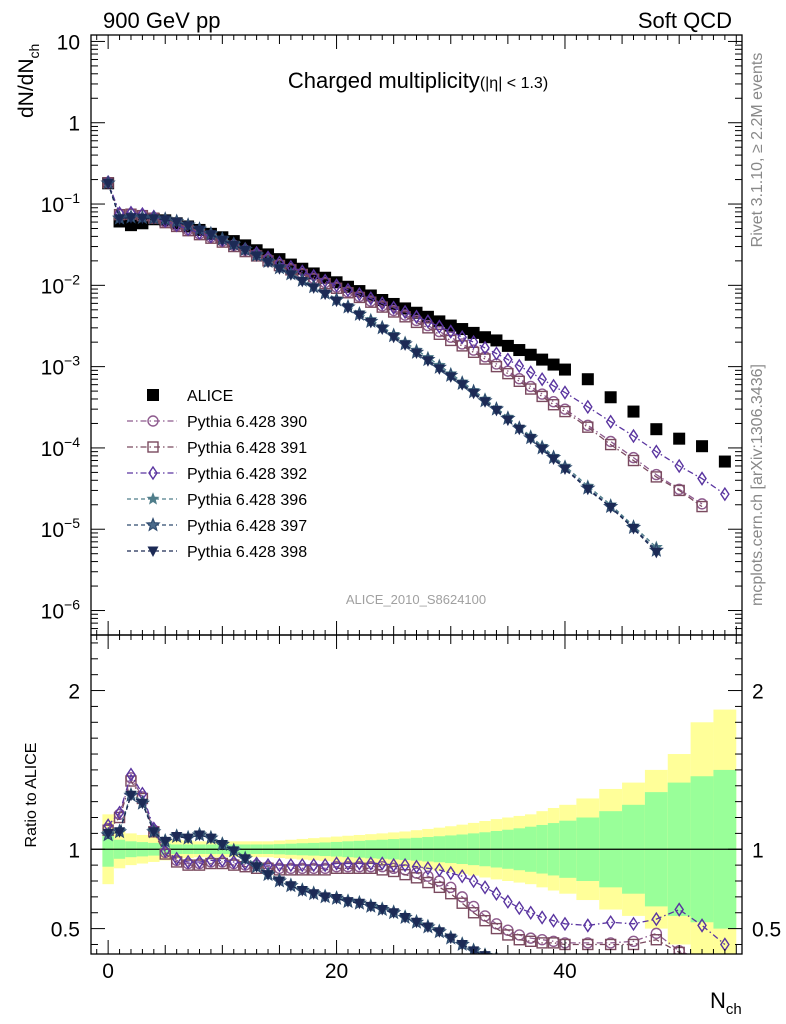 The image size is (786, 1024). What do you see at coordinates (210, 396) in the screenshot?
I see `legend-label: ALICE` at bounding box center [210, 396].